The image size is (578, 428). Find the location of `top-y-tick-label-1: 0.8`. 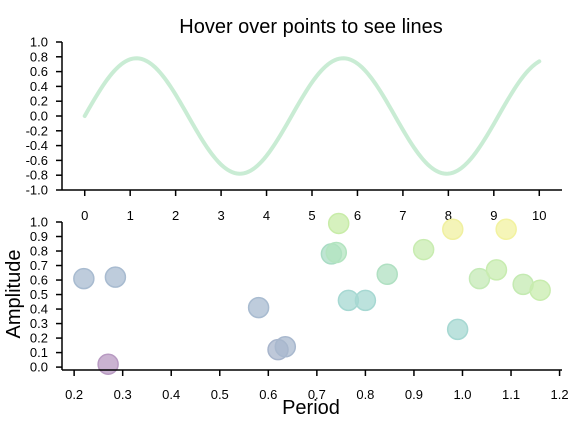

top-y-tick-label-1: 0.8 is located at coordinates (39, 56).